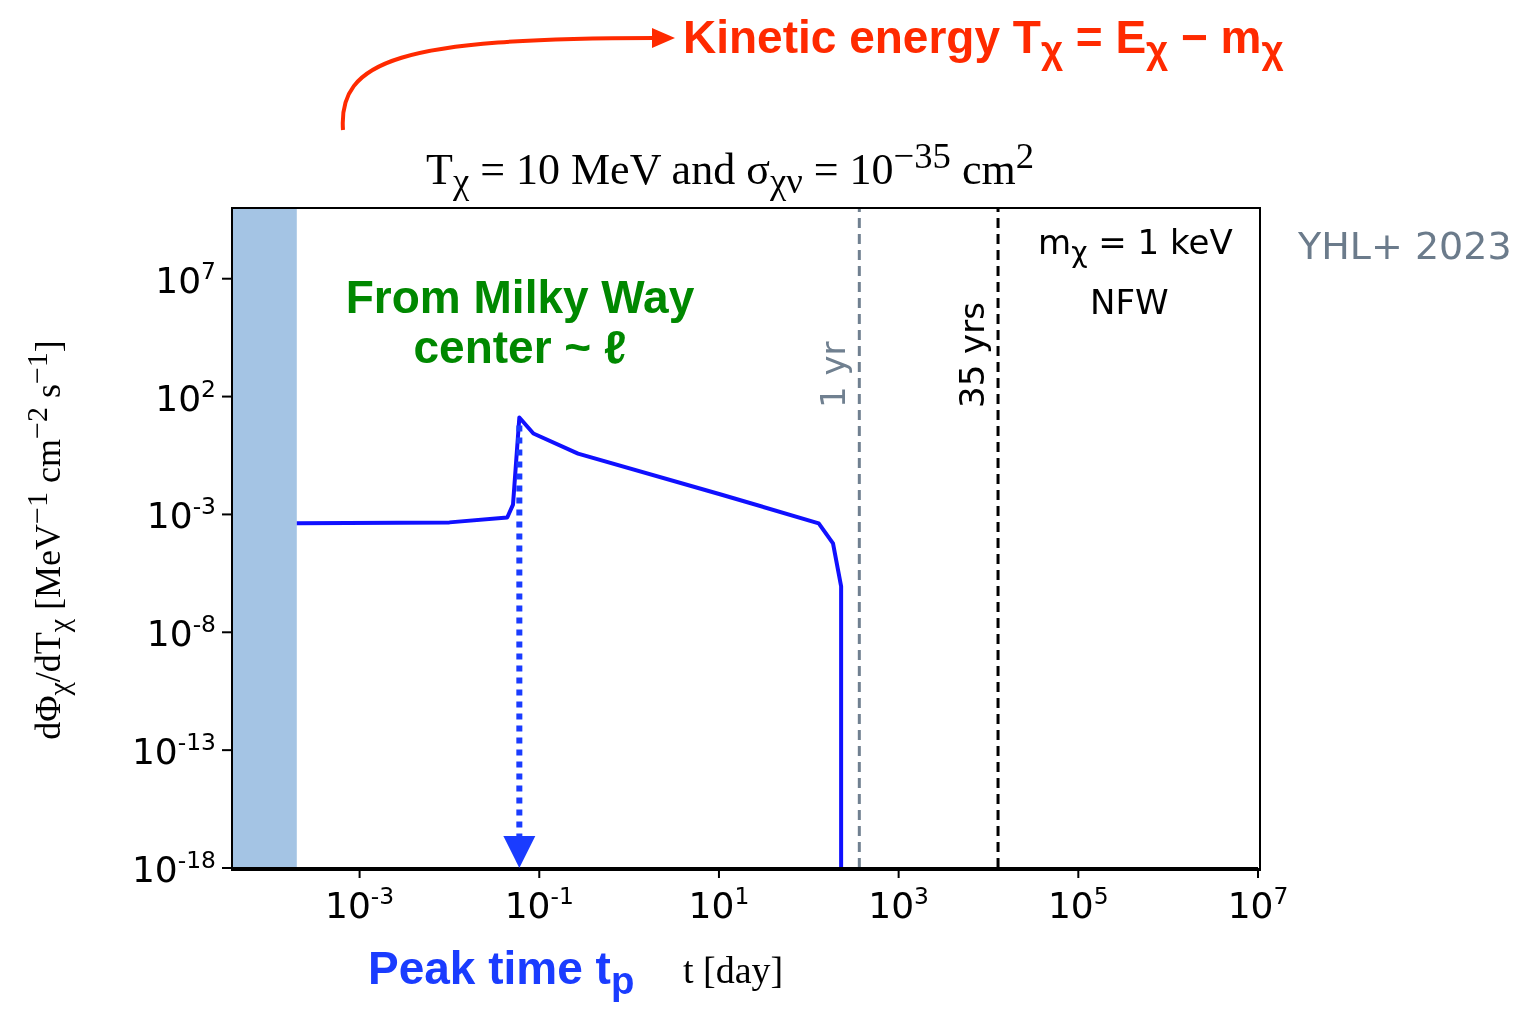 Image resolution: width=1519 pixels, height=1010 pixels. I want to click on text: YHL+ 2023, so click(1405, 246).